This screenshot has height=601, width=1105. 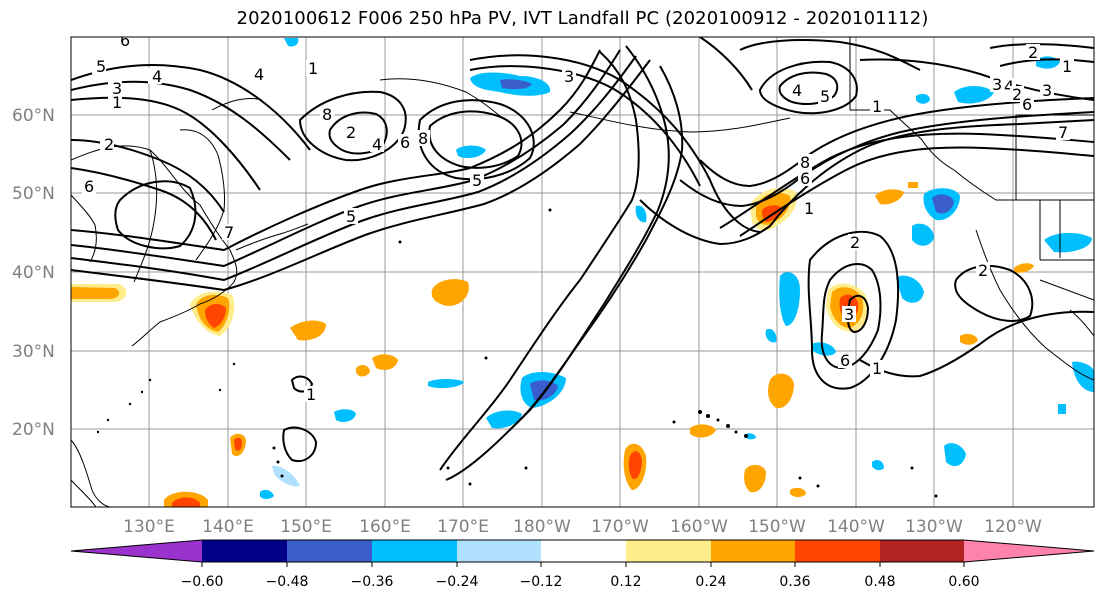 I want to click on latitude-labels: 60°N 50°N 40°N 30°N 20°N, so click(x=33, y=273).